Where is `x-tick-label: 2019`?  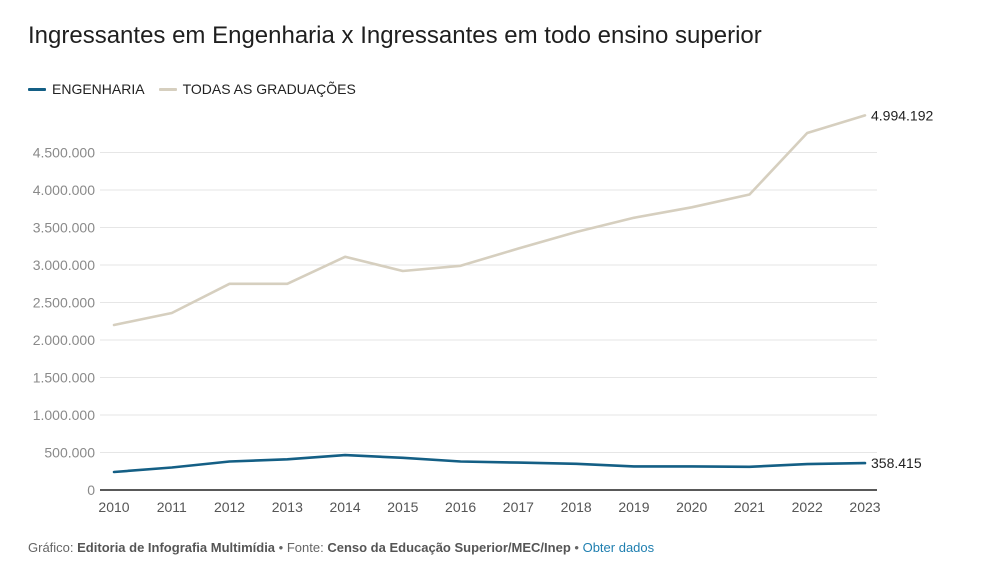 x-tick-label: 2019 is located at coordinates (633, 507).